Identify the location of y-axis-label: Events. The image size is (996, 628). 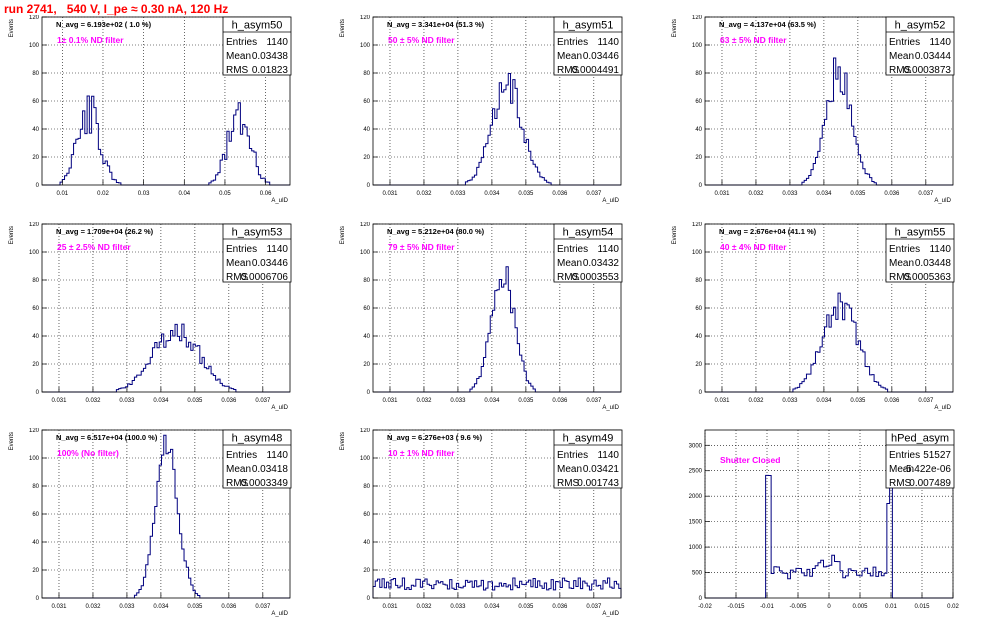
(12, 235).